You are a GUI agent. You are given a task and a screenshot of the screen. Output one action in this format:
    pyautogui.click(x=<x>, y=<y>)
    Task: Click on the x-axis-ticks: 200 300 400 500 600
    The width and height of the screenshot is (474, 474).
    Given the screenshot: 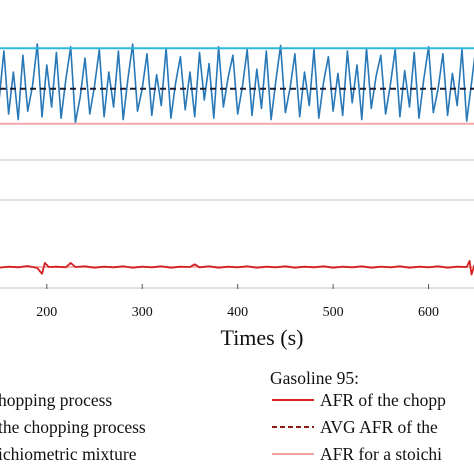 What is the action you would take?
    pyautogui.click(x=237, y=302)
    